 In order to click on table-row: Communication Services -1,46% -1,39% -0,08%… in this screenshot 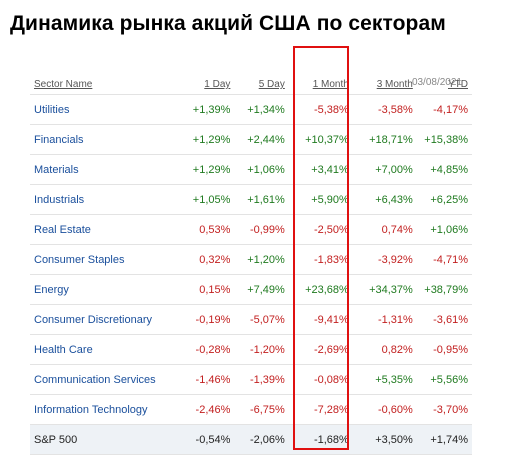, I will do `click(251, 379)`.